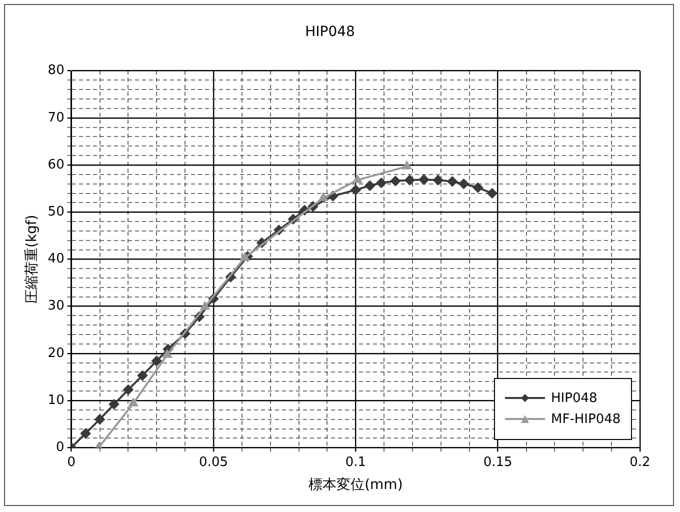  I want to click on y-tick-label: 40, so click(56, 259).